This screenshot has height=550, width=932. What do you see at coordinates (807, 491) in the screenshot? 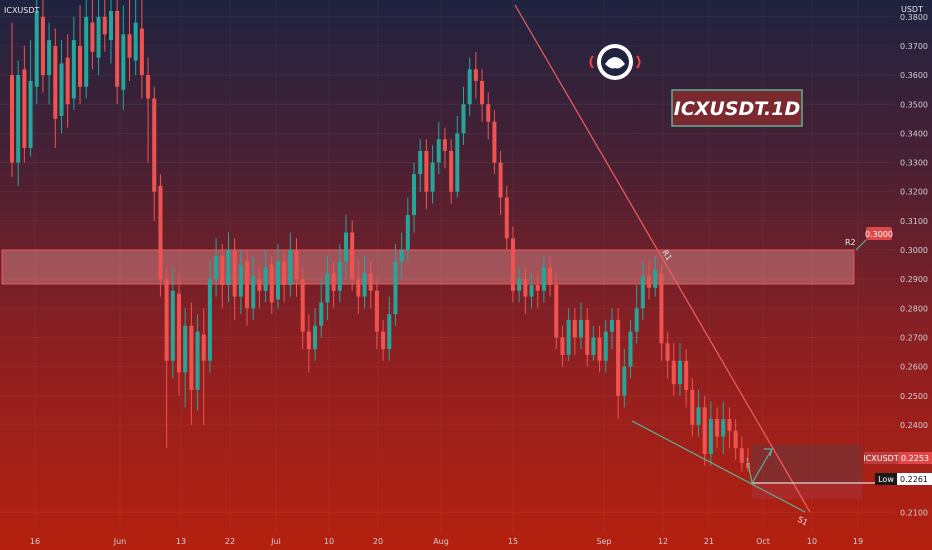
I see `stop-box` at bounding box center [807, 491].